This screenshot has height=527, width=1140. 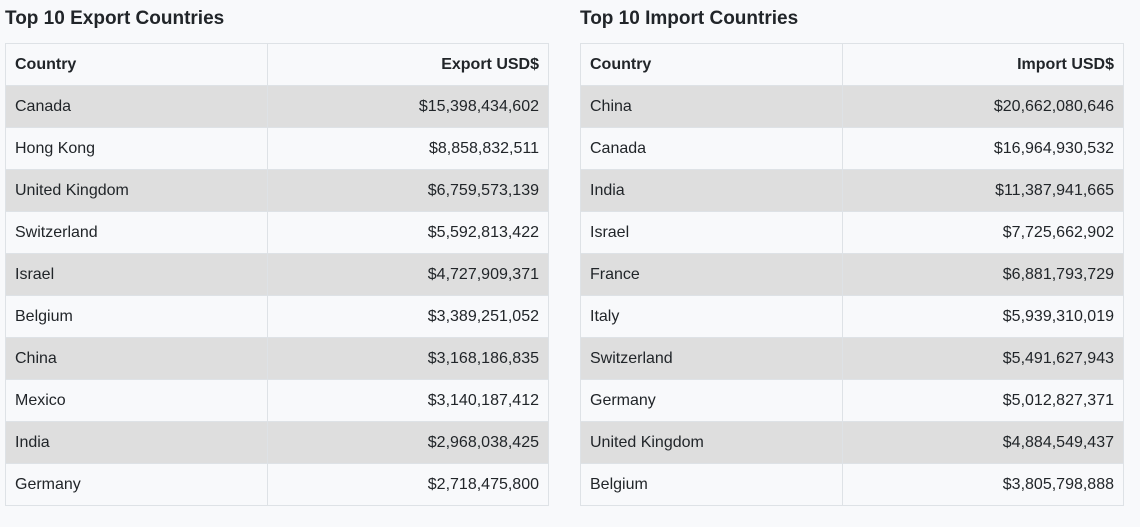 What do you see at coordinates (711, 316) in the screenshot?
I see `country-cell: Italy` at bounding box center [711, 316].